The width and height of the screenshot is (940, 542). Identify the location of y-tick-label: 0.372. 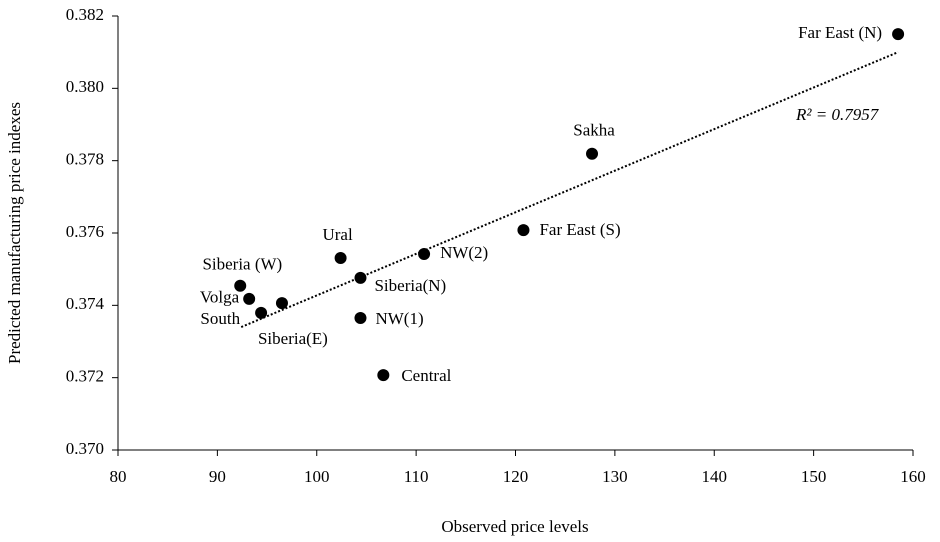
(85, 376).